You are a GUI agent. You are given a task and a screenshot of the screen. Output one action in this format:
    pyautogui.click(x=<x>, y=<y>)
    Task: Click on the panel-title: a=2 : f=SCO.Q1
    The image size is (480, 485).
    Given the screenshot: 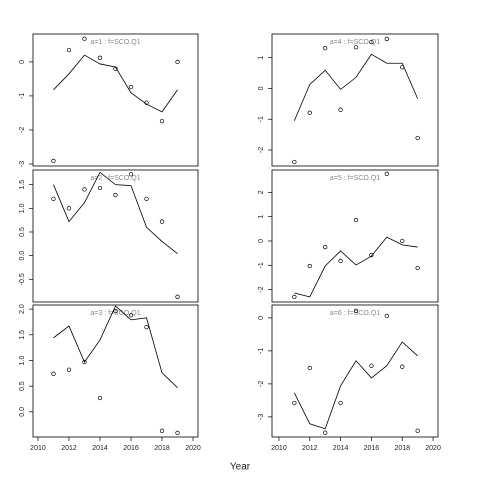 What is the action you would take?
    pyautogui.click(x=115, y=178)
    